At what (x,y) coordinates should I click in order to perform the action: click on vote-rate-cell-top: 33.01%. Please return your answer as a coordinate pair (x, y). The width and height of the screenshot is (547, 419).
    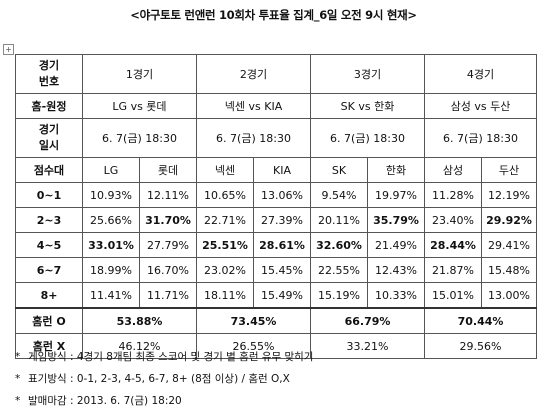
    Looking at the image, I should click on (111, 245).